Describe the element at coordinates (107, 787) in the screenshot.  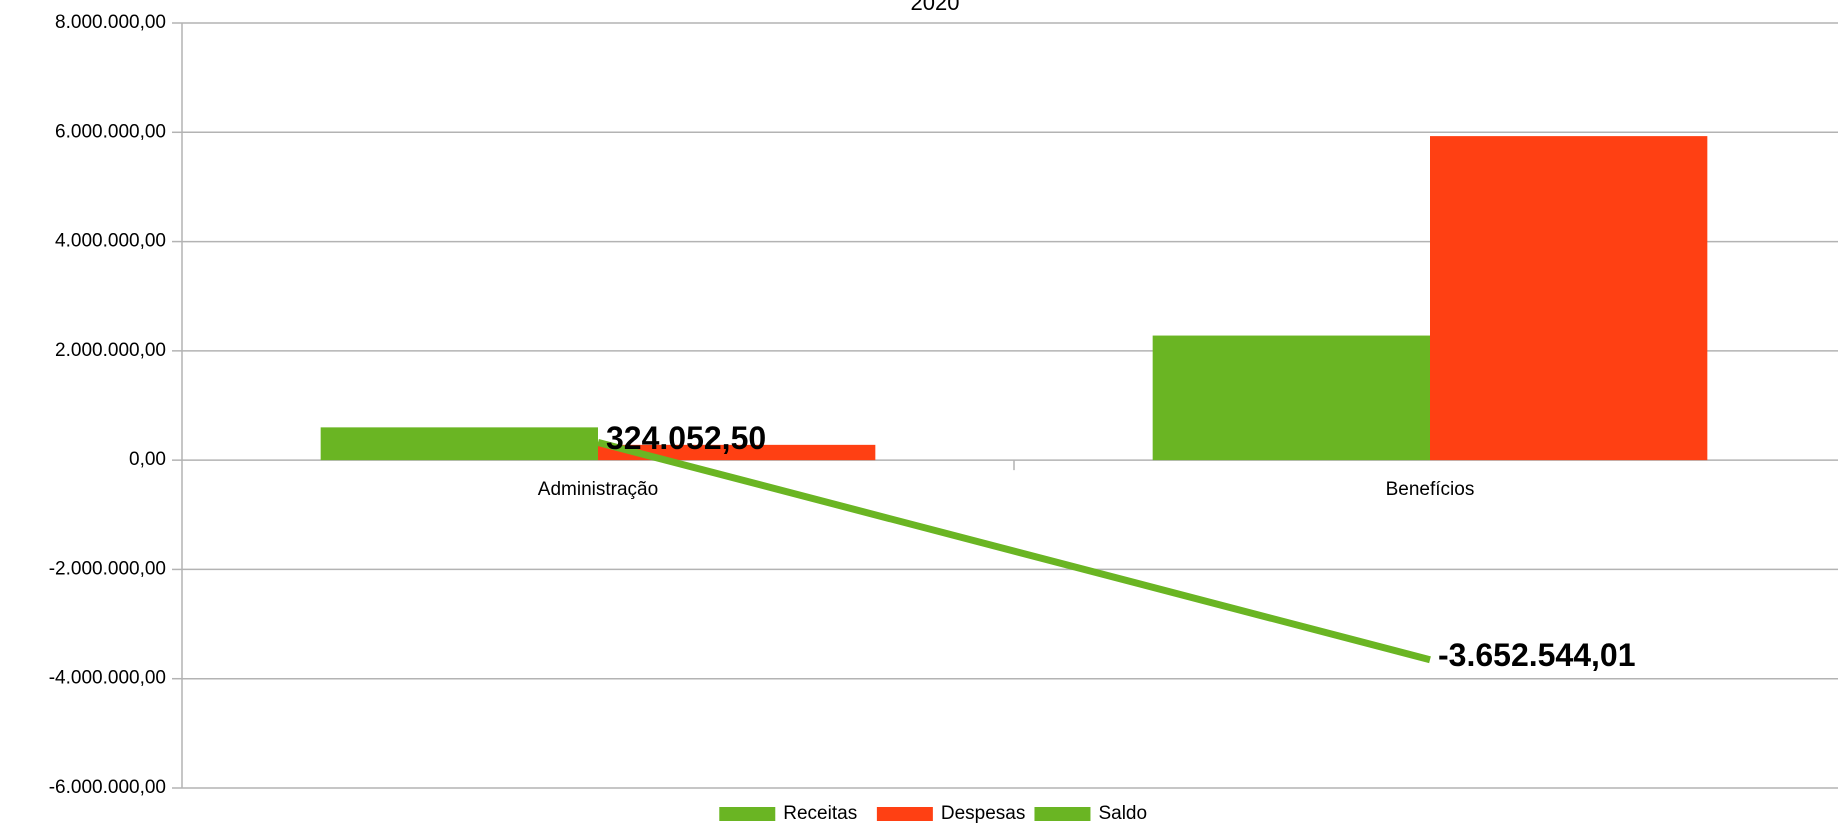
I see `y-tick-label: -6.000.000,00` at that location.